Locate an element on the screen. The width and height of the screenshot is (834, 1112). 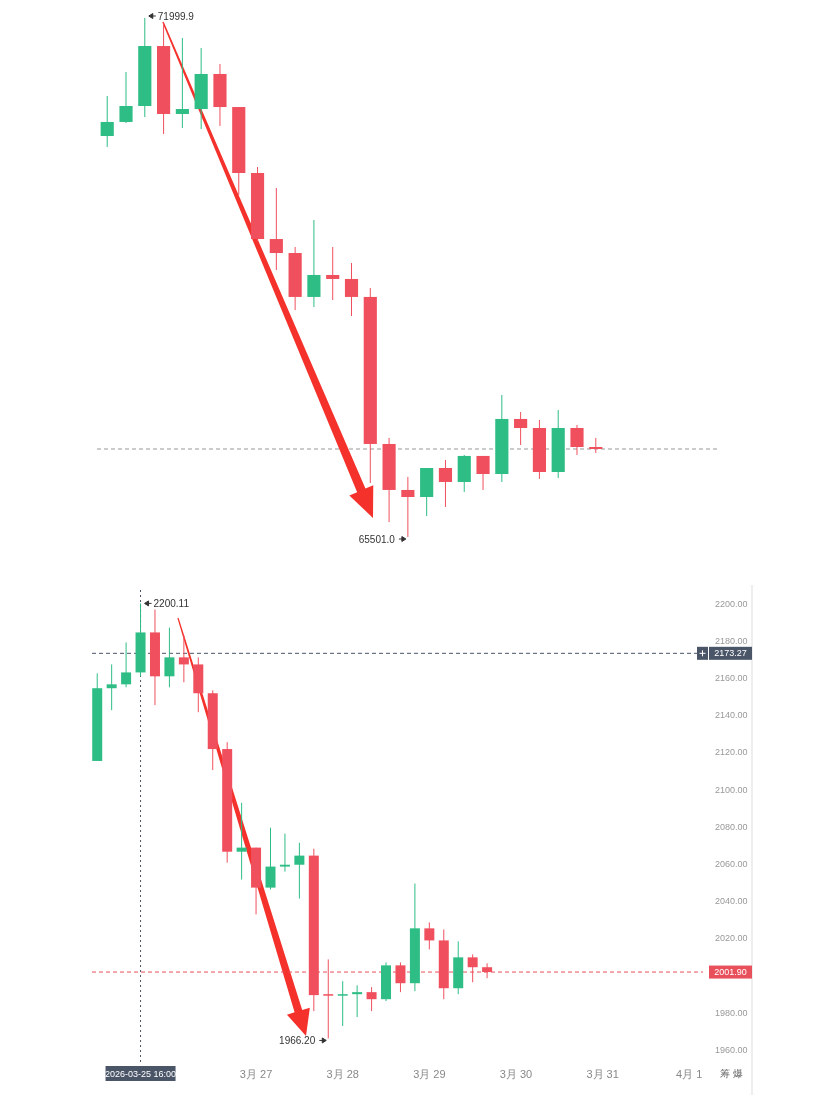
annotation: 71999.9 is located at coordinates (176, 16).